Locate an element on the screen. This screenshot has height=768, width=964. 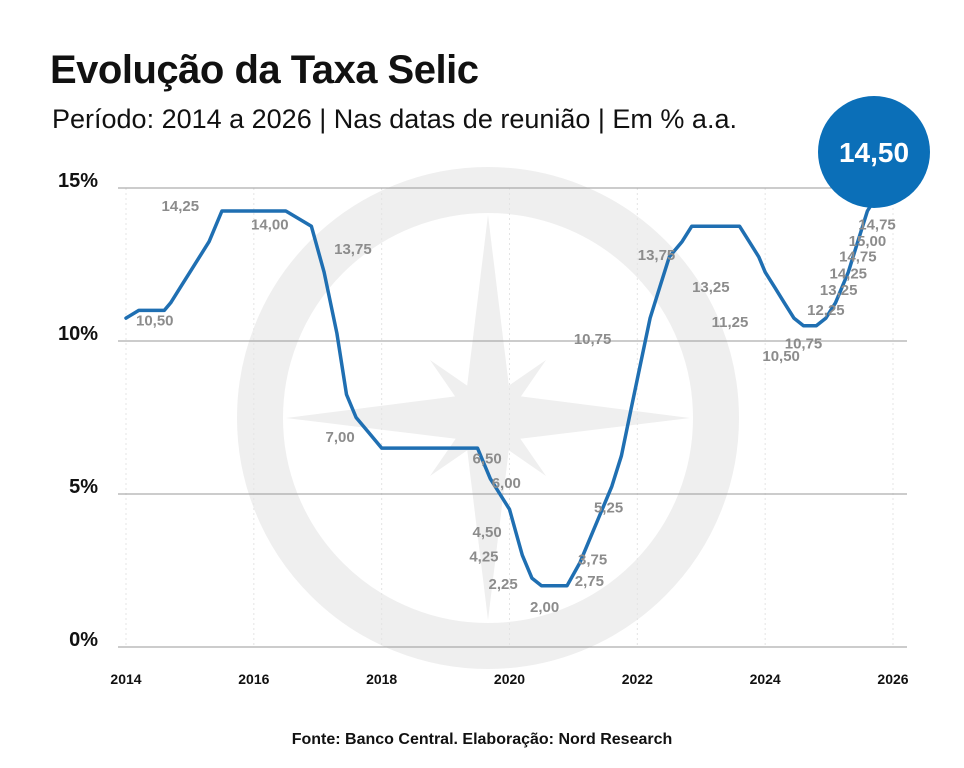
data-label: 15,00 is located at coordinates (868, 241).